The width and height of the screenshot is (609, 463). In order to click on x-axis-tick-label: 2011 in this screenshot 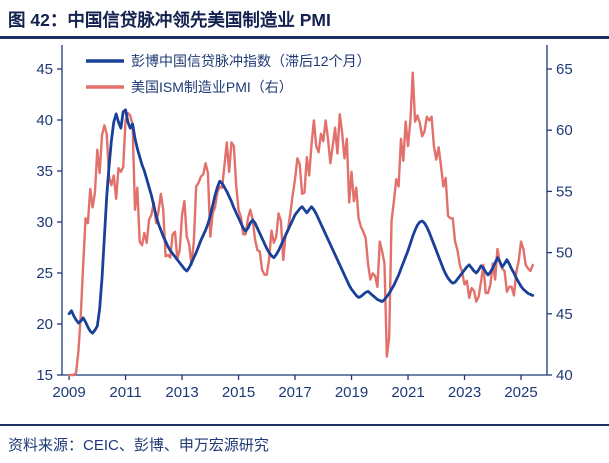, I will do `click(125, 392)`.